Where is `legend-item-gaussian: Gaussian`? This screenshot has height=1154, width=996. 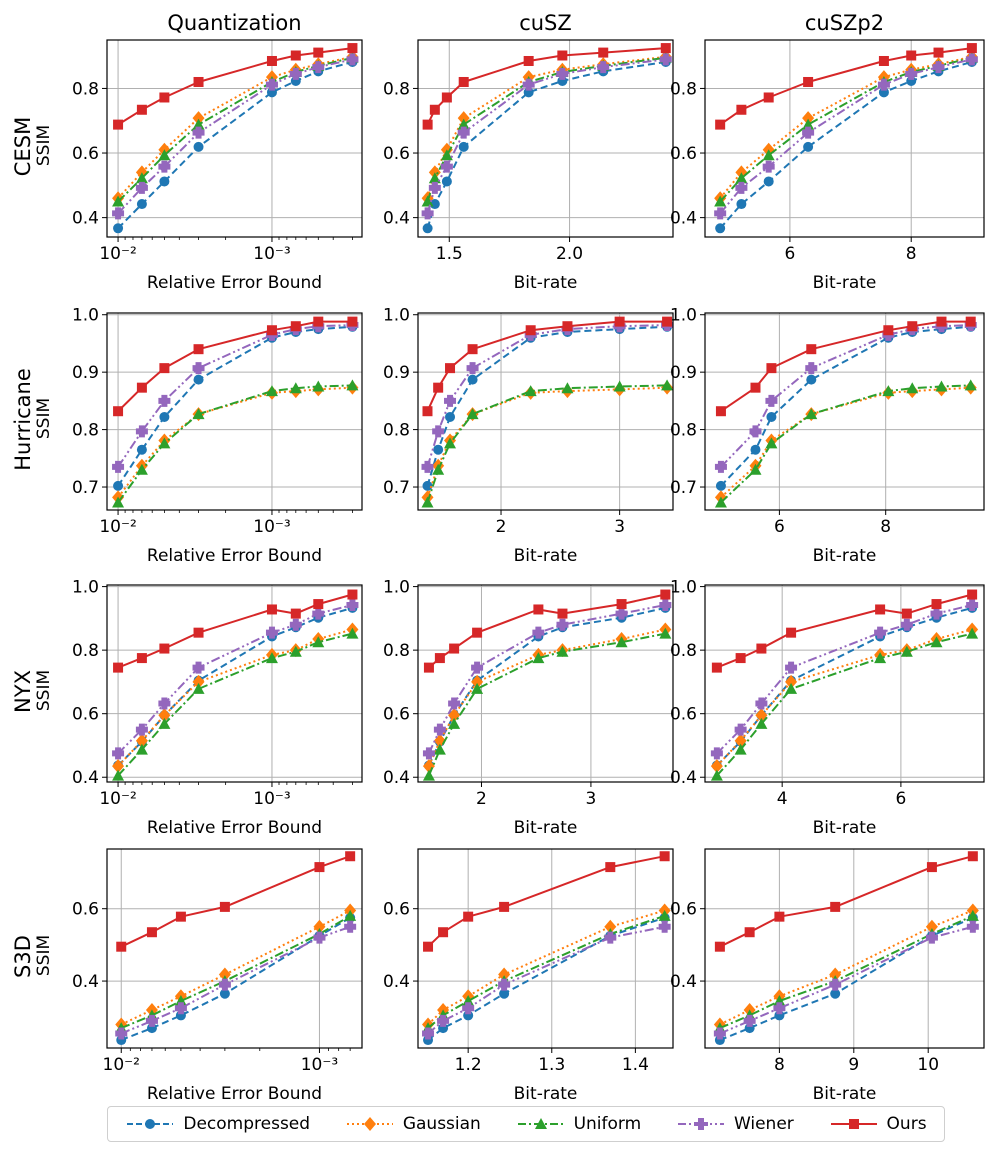
legend-item-gaussian: Gaussian is located at coordinates (413, 1124).